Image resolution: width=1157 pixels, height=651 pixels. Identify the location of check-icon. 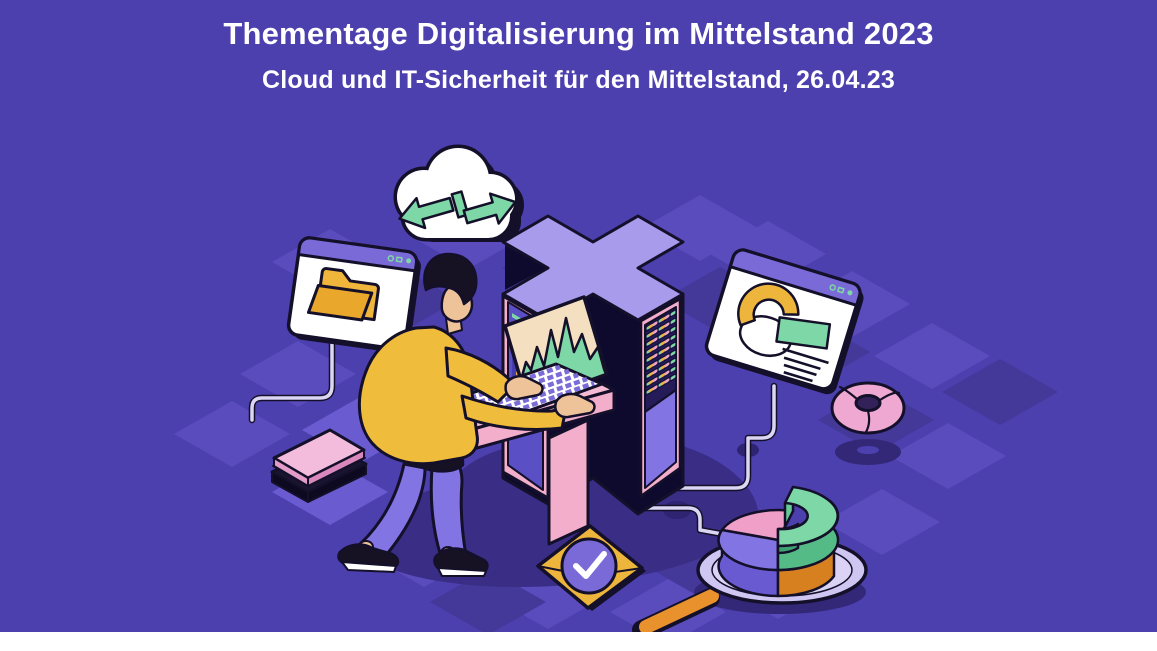
(590, 565).